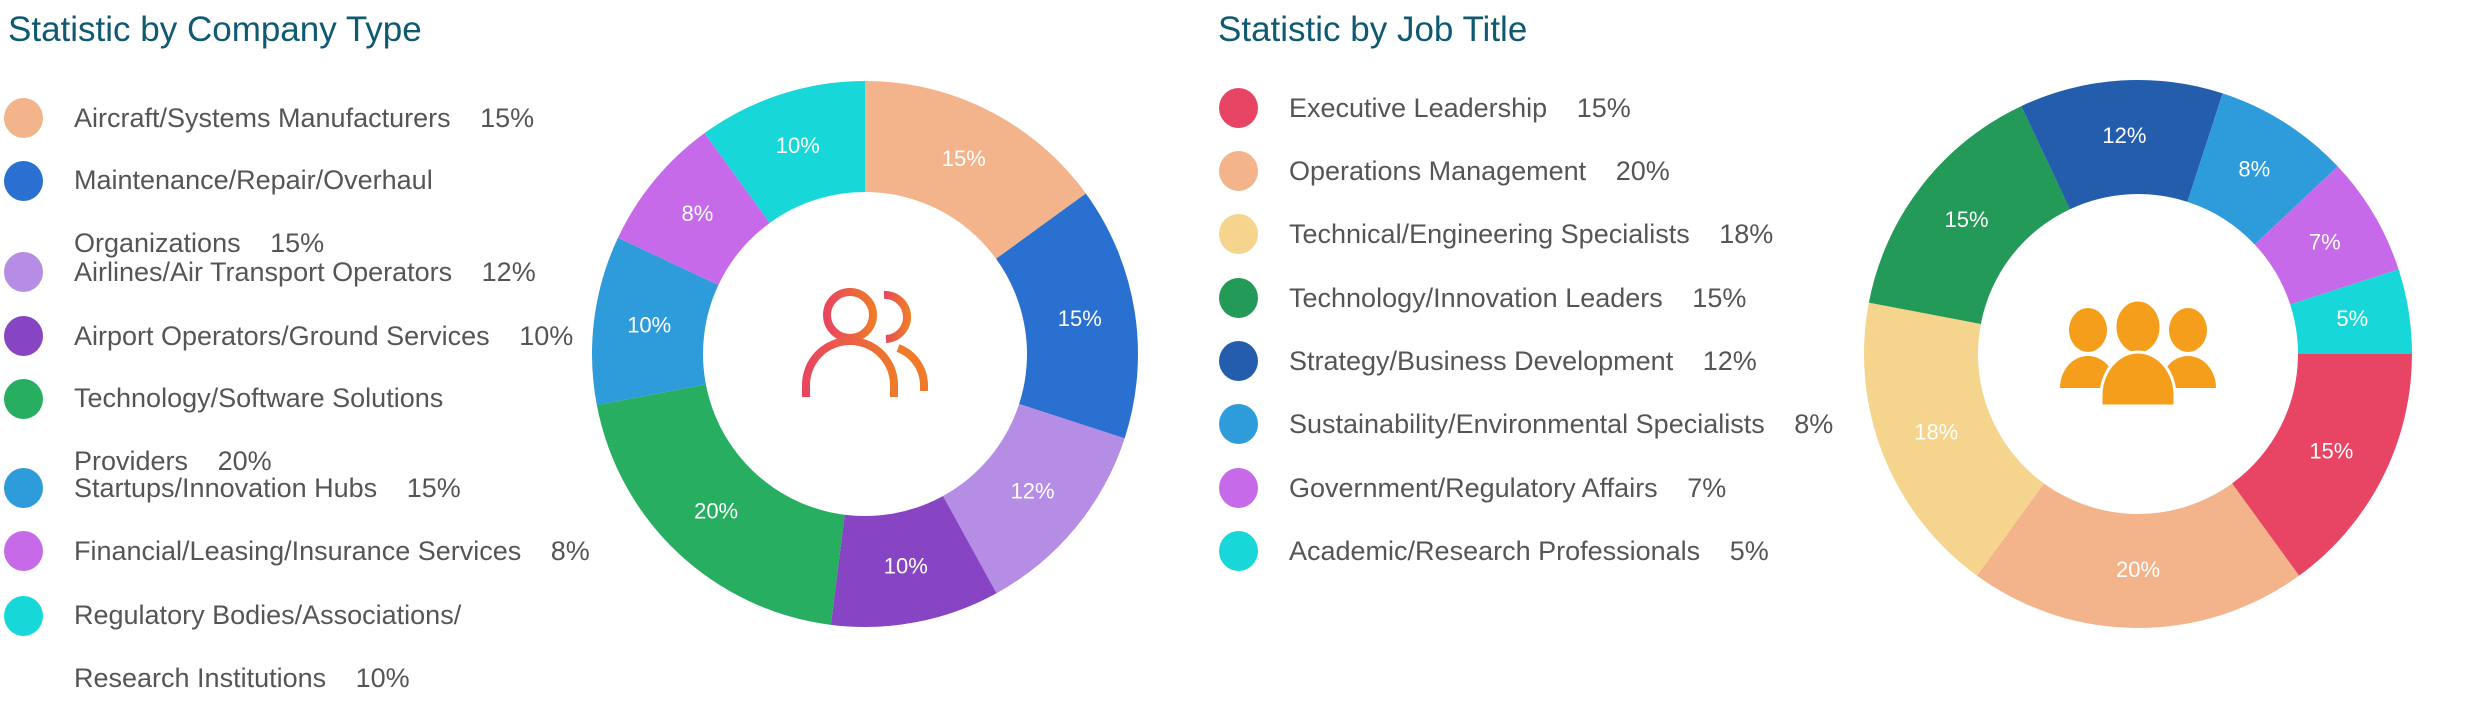 The height and width of the screenshot is (710, 2474). Describe the element at coordinates (1489, 234) in the screenshot. I see `legend-label: Technical/Engineering Specialists` at that location.